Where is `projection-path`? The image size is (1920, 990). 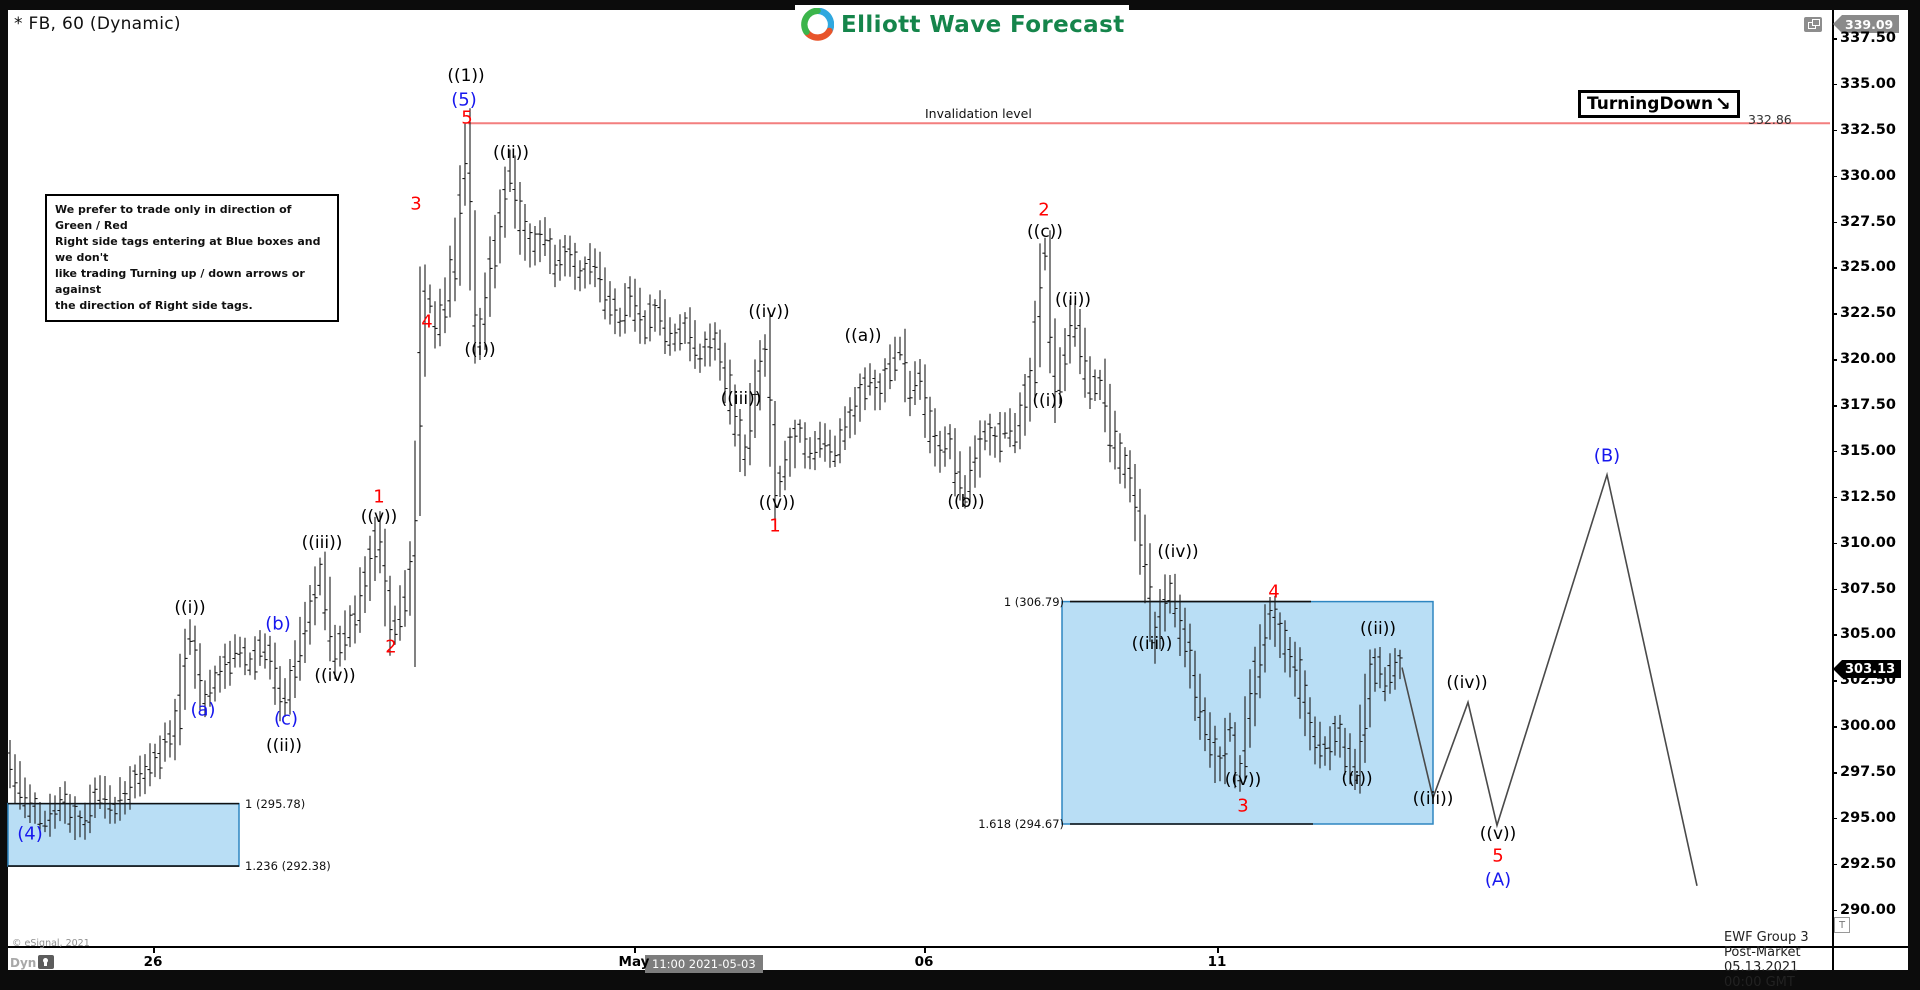 projection-path is located at coordinates (1549, 678).